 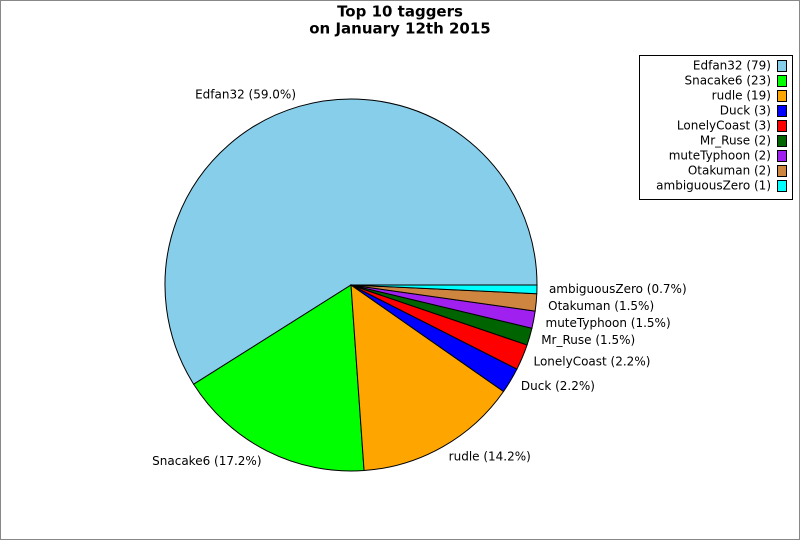 I want to click on slice-label: Mr_Ruse (1.5%), so click(x=588, y=340).